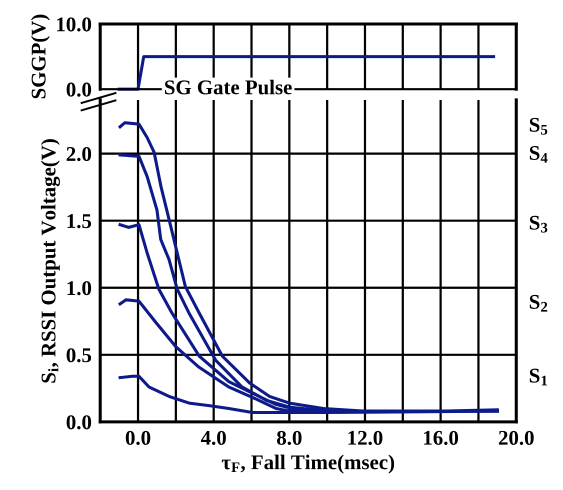 The width and height of the screenshot is (563, 490). I want to click on y-tick-label: 1.5, so click(80, 221).